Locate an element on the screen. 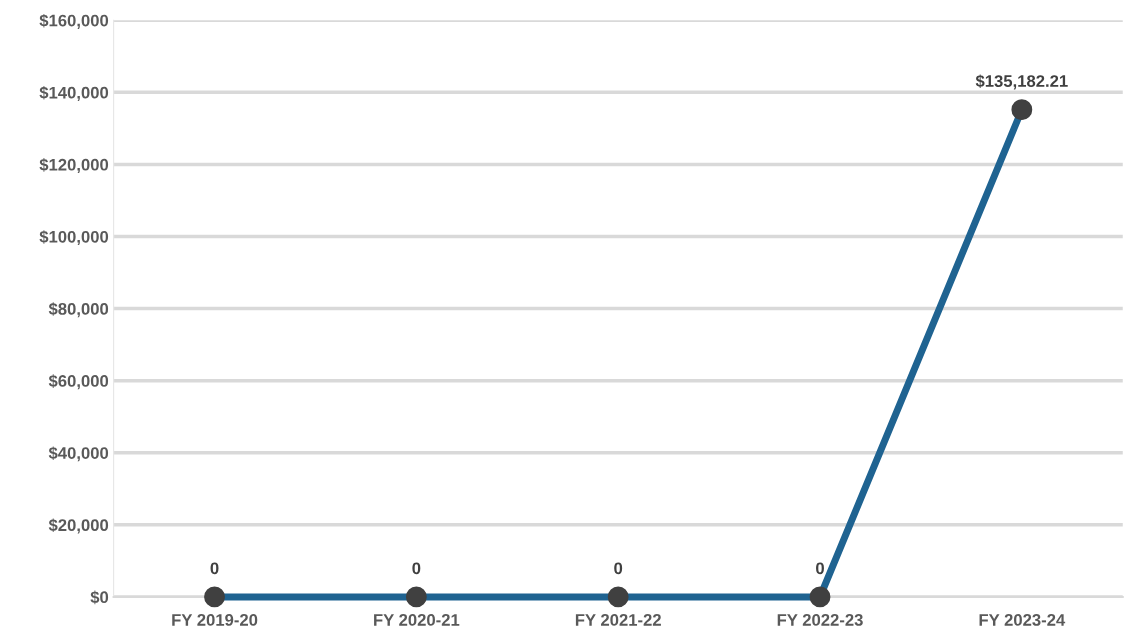 This screenshot has height=633, width=1125. y-tick-label: $140,000 is located at coordinates (74, 93).